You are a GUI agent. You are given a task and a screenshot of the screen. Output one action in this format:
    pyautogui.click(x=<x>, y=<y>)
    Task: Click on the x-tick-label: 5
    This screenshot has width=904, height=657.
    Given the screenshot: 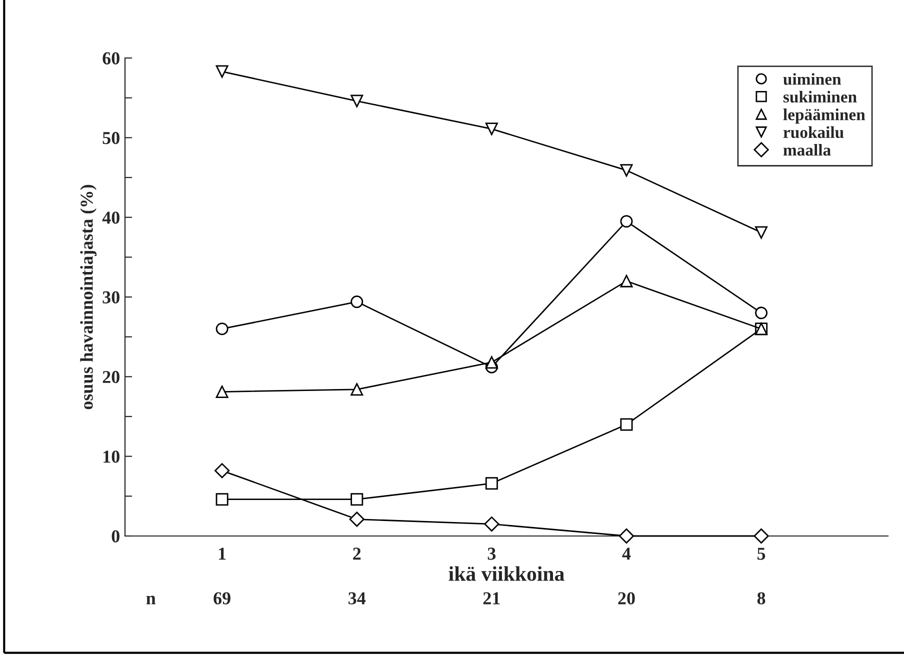 What is the action you would take?
    pyautogui.click(x=761, y=554)
    